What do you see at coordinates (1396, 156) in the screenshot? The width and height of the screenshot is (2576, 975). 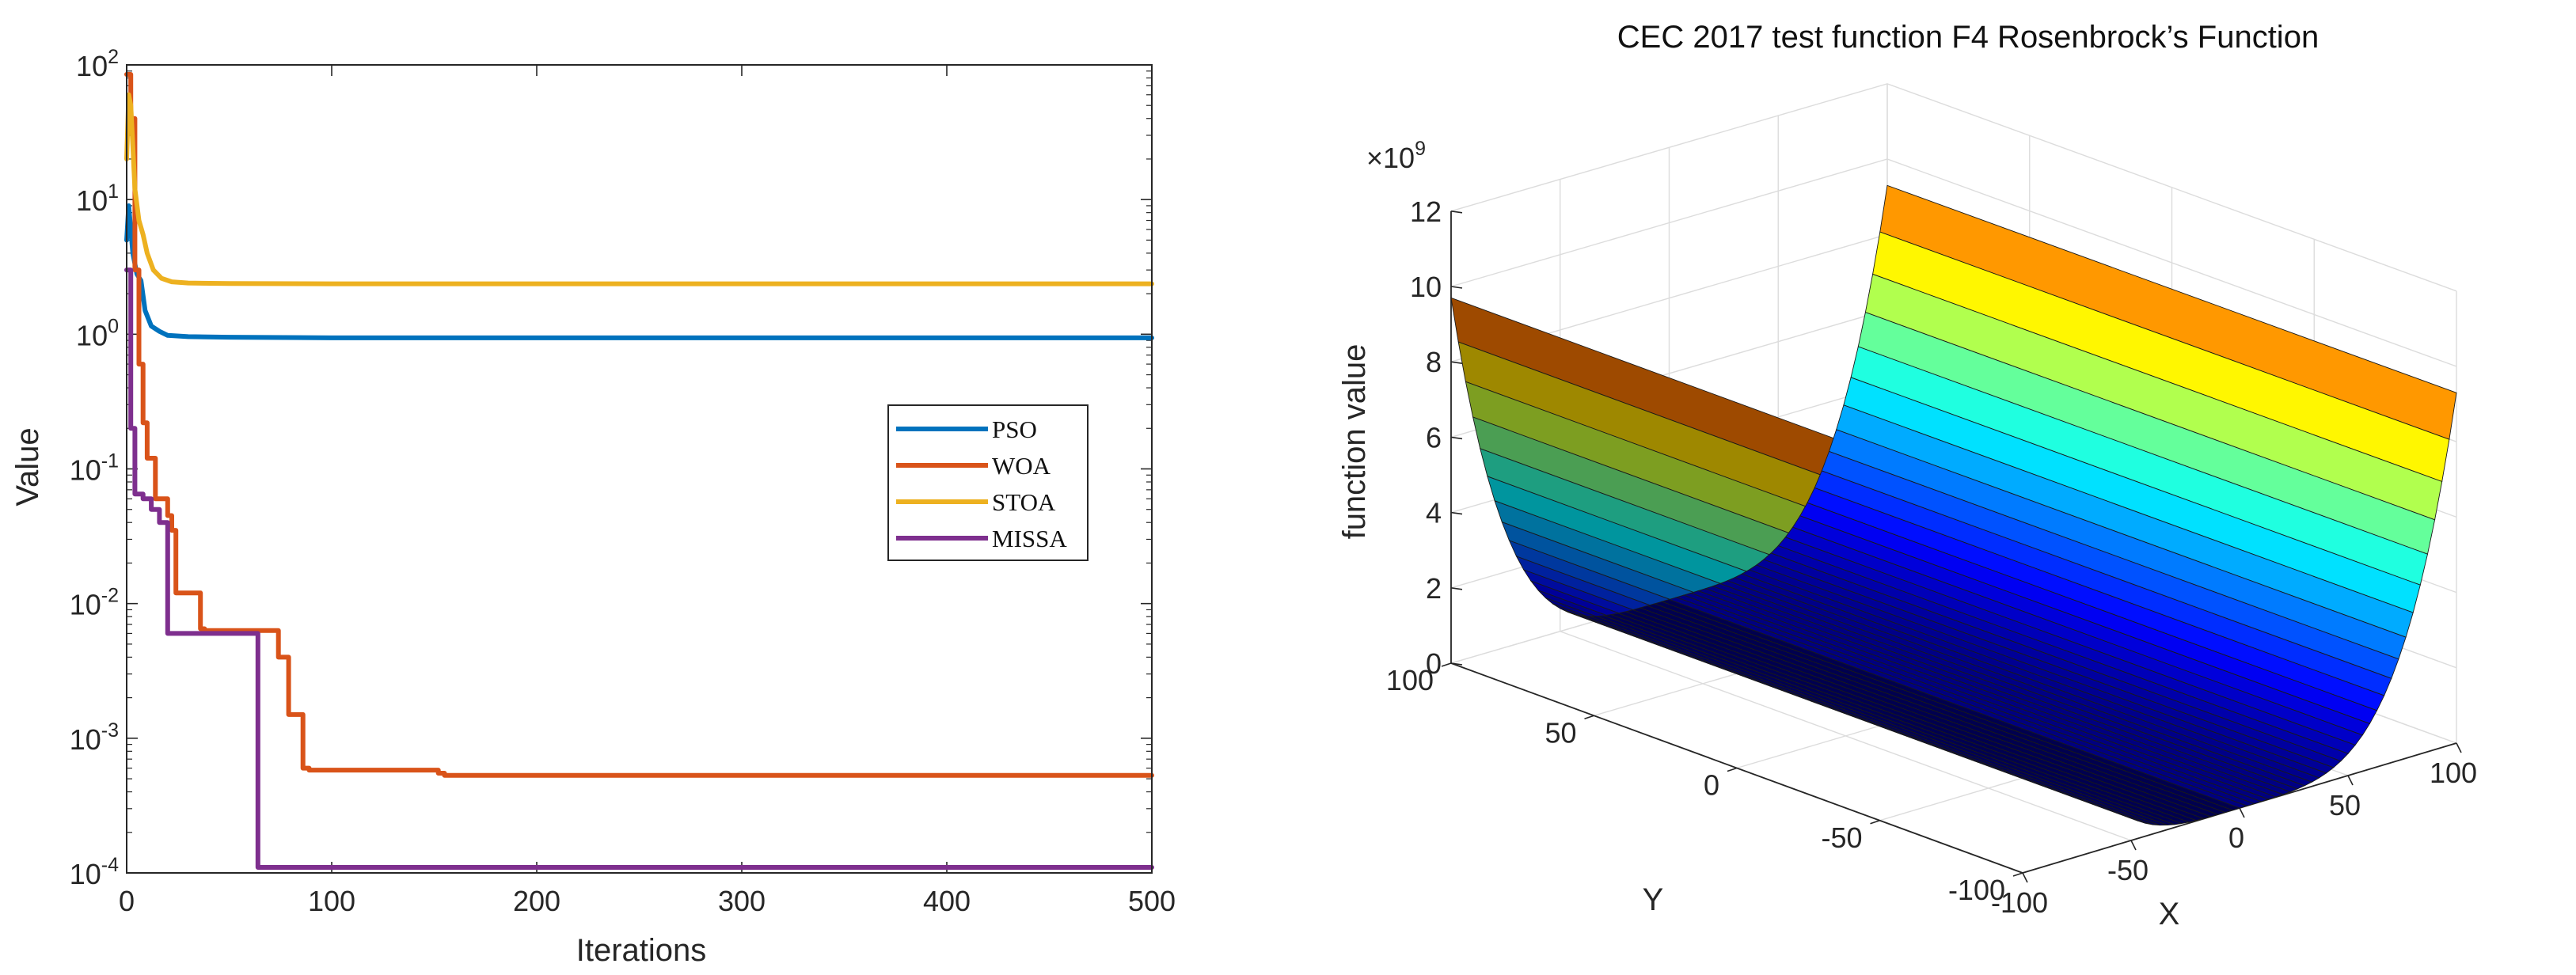 I see `z-multiplier-label: ×10⁹` at bounding box center [1396, 156].